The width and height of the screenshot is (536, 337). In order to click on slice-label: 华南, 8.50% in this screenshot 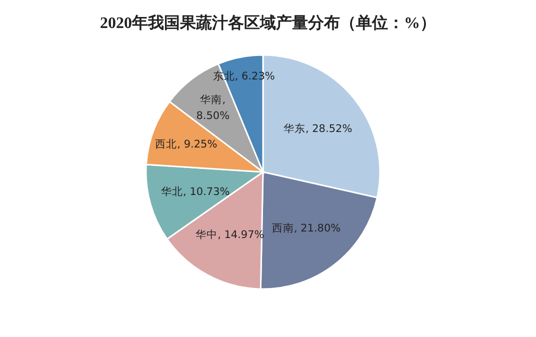, I will do `click(213, 107)`.